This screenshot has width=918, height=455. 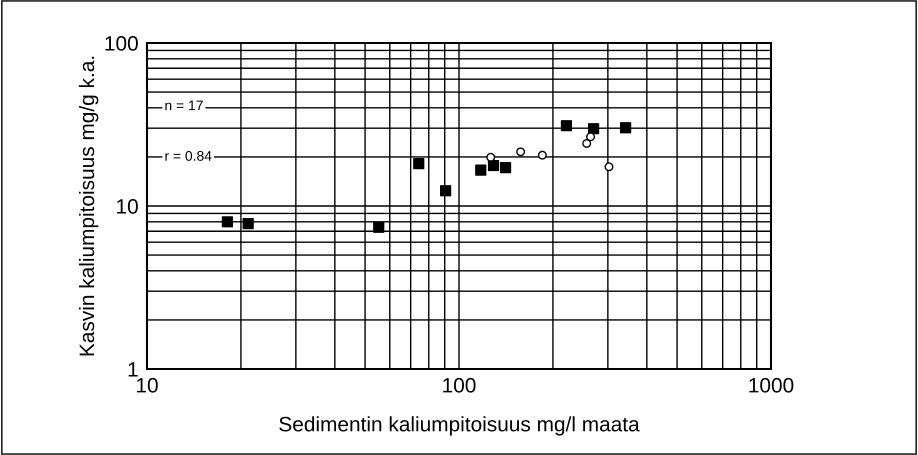 What do you see at coordinates (88, 206) in the screenshot?
I see `y-axis-title: Kasvin kaliumpitoisuus mg/g k.a.` at bounding box center [88, 206].